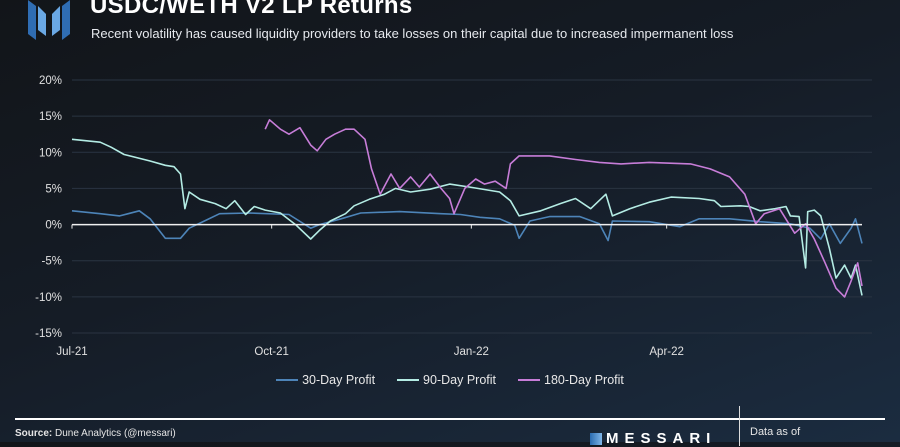  I want to click on footer-vertical-divider, so click(739, 426).